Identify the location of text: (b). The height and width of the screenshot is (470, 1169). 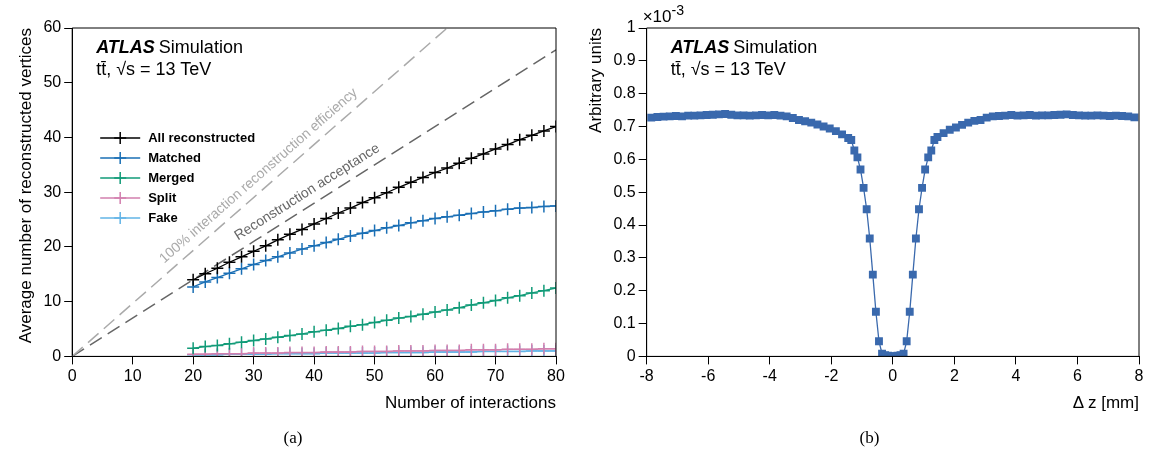
(869, 438).